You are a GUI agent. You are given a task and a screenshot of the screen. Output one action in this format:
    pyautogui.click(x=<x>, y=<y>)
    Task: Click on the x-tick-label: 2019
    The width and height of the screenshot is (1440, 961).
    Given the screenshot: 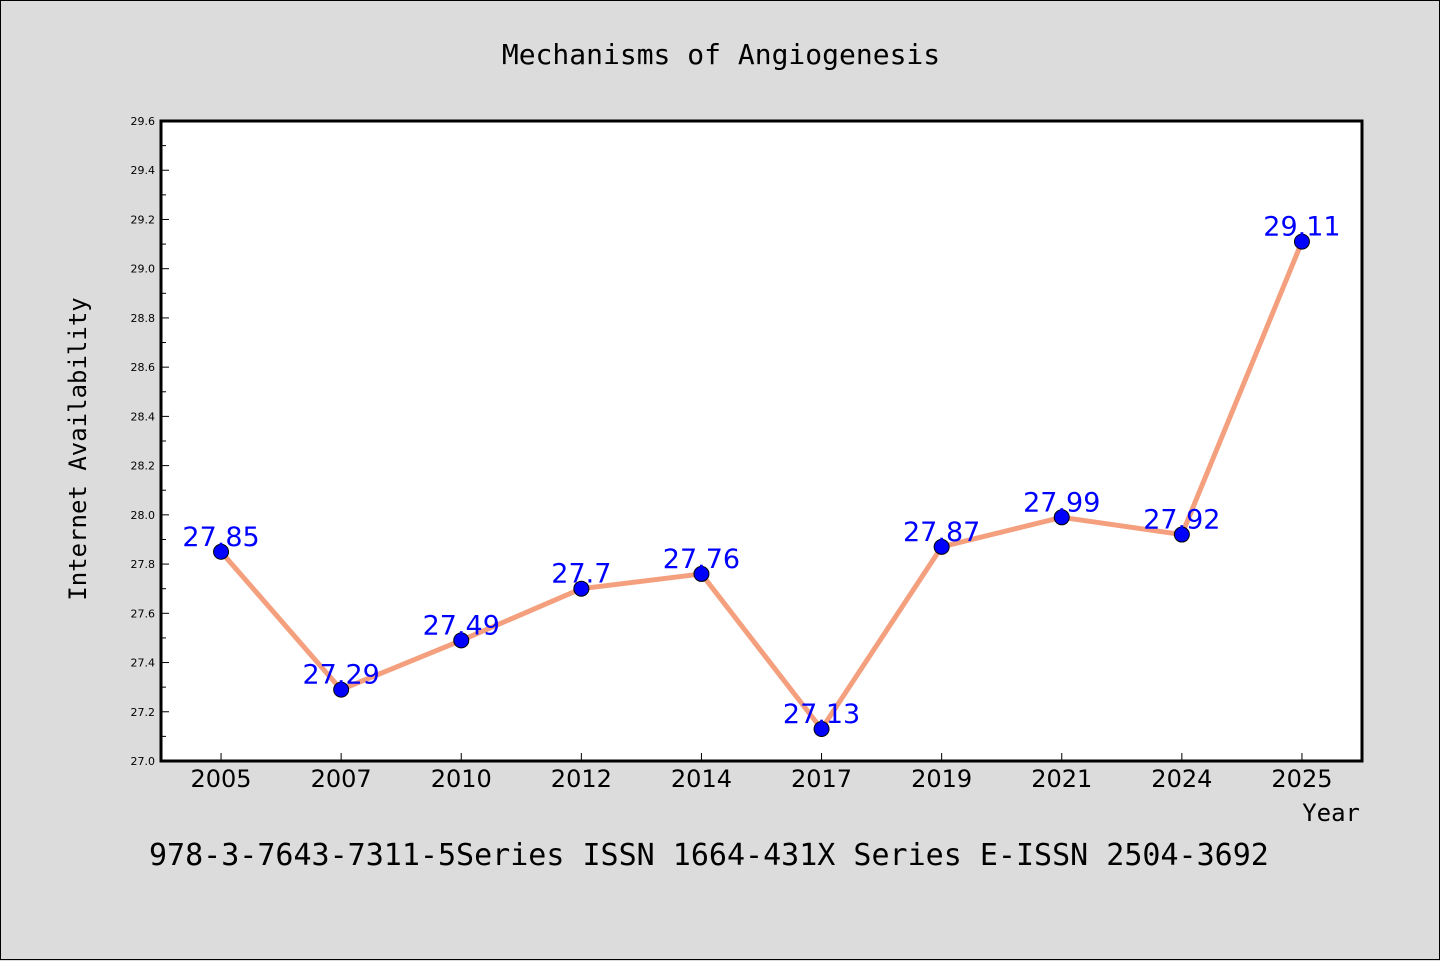 What is the action you would take?
    pyautogui.click(x=941, y=779)
    